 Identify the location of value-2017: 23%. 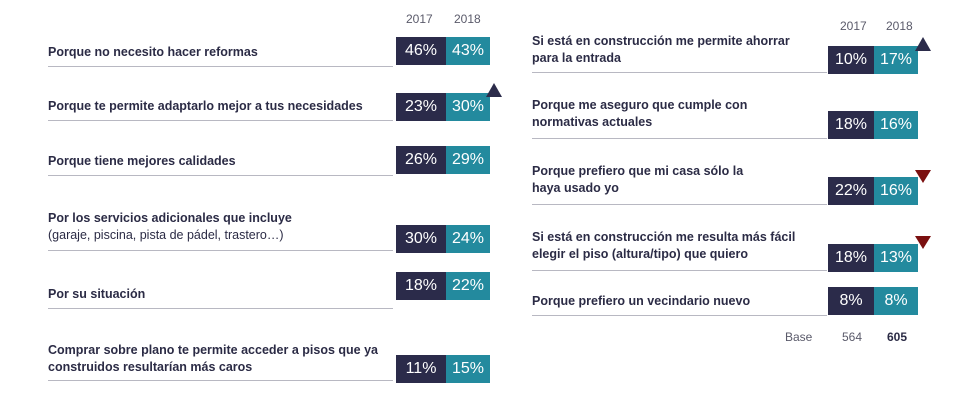
(421, 107).